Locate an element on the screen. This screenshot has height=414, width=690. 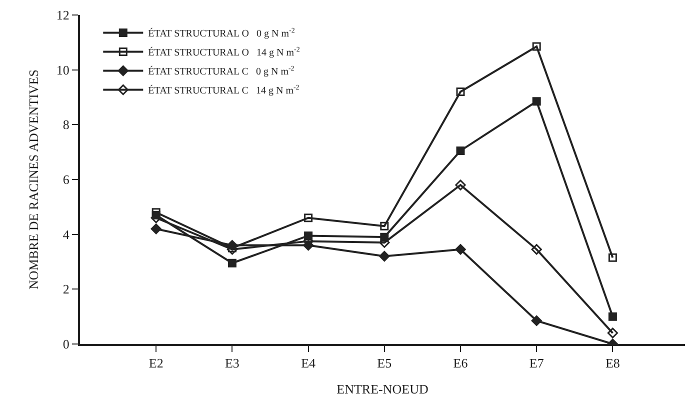
y-tick-label: 0 is located at coordinates (66, 344).